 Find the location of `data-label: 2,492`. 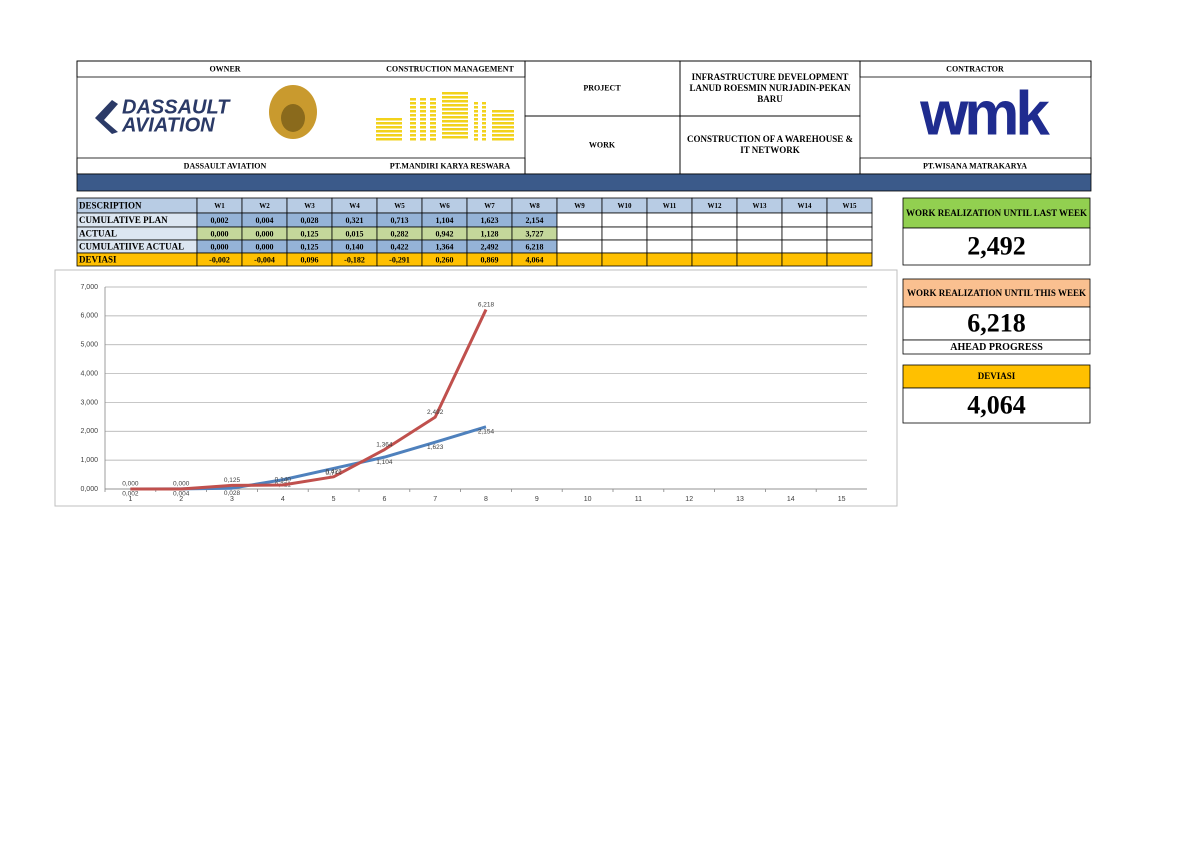

data-label: 2,492 is located at coordinates (435, 412).